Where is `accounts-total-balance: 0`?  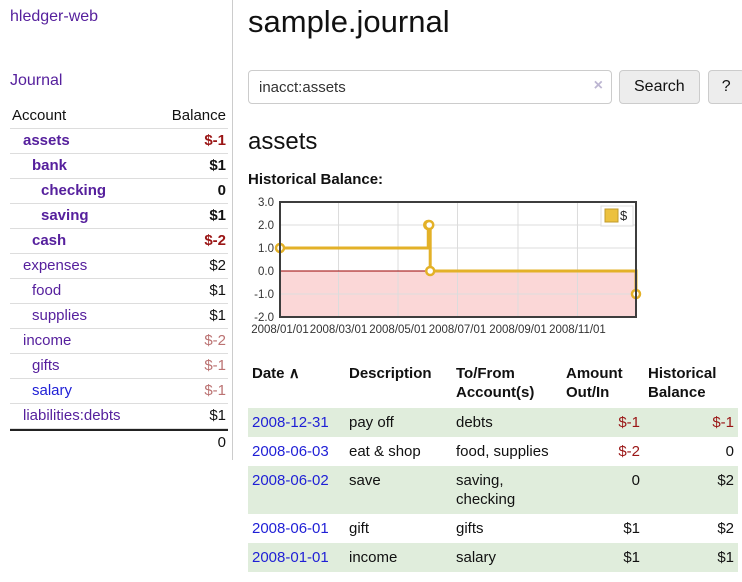
accounts-total-balance: 0 is located at coordinates (221, 442).